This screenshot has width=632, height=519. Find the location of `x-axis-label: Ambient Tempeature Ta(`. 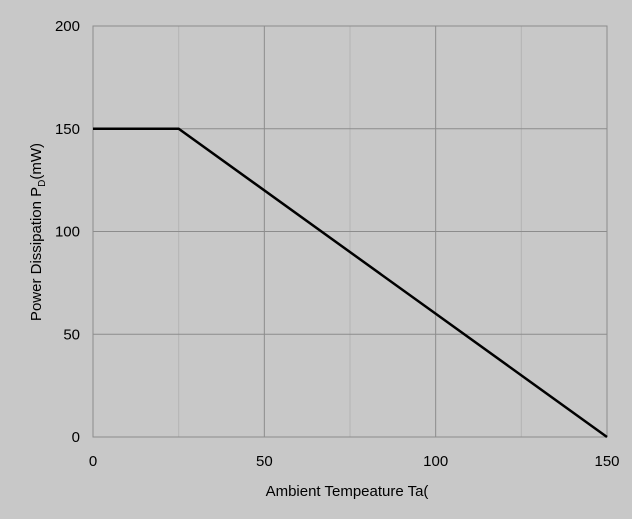

x-axis-label: Ambient Tempeature Ta( is located at coordinates (347, 491).